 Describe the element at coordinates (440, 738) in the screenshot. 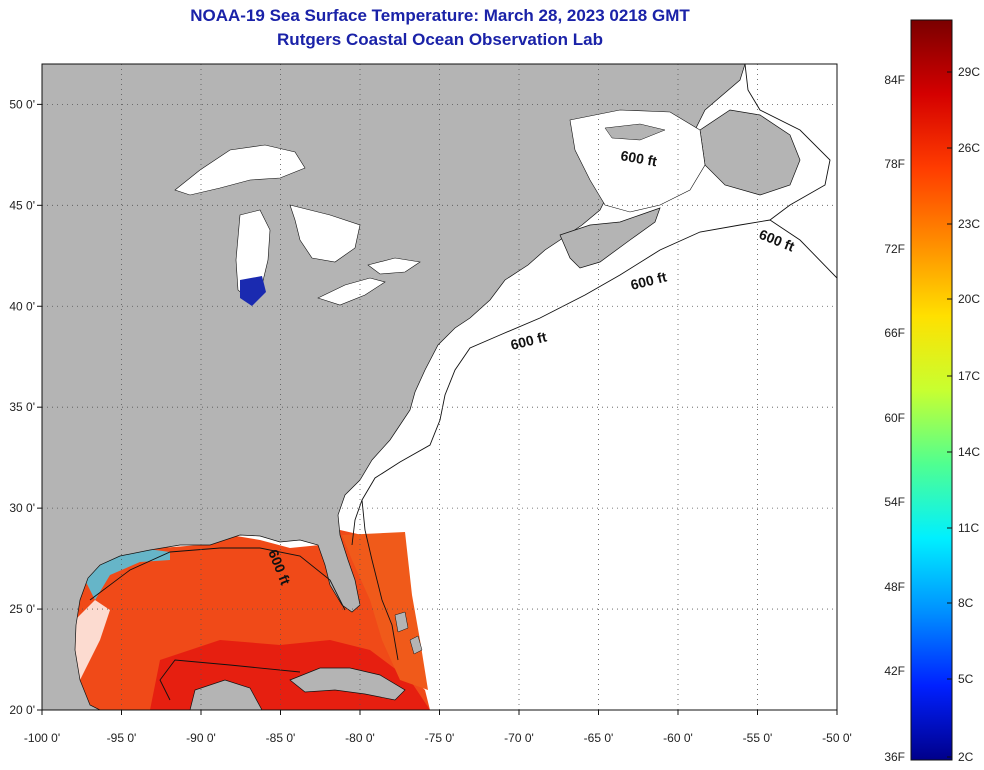

I see `lon-tick-label: -75 0'` at that location.